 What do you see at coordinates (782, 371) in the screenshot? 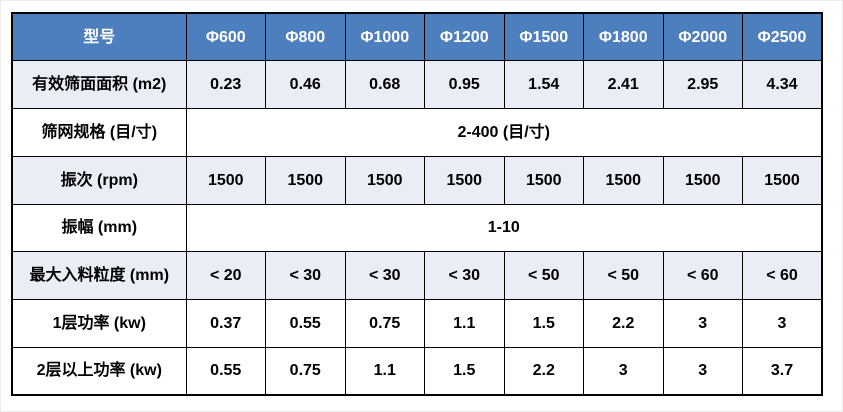
I see `cell-value: 3.7` at bounding box center [782, 371].